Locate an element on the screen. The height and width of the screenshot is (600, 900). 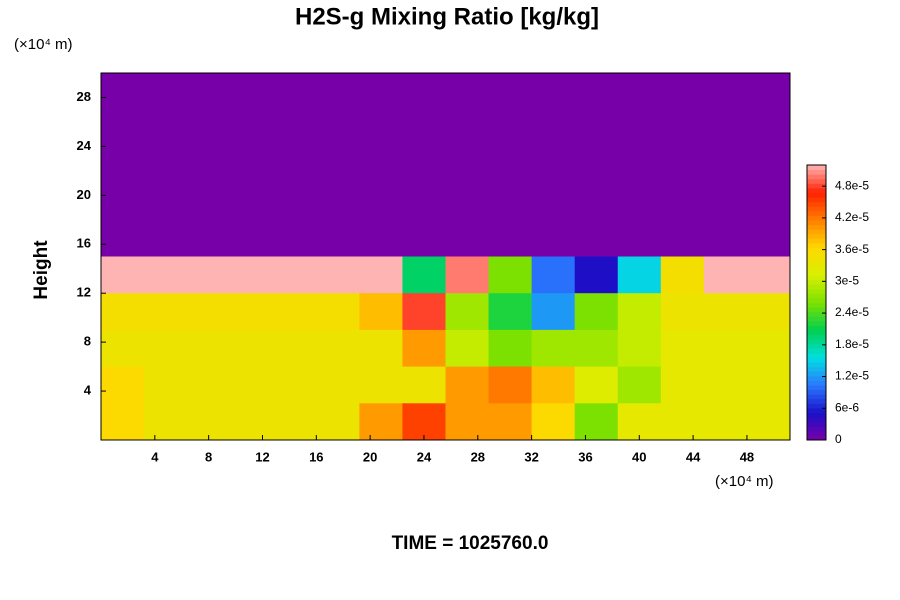
colorbar-tick-label: 6e-6 is located at coordinates (847, 407).